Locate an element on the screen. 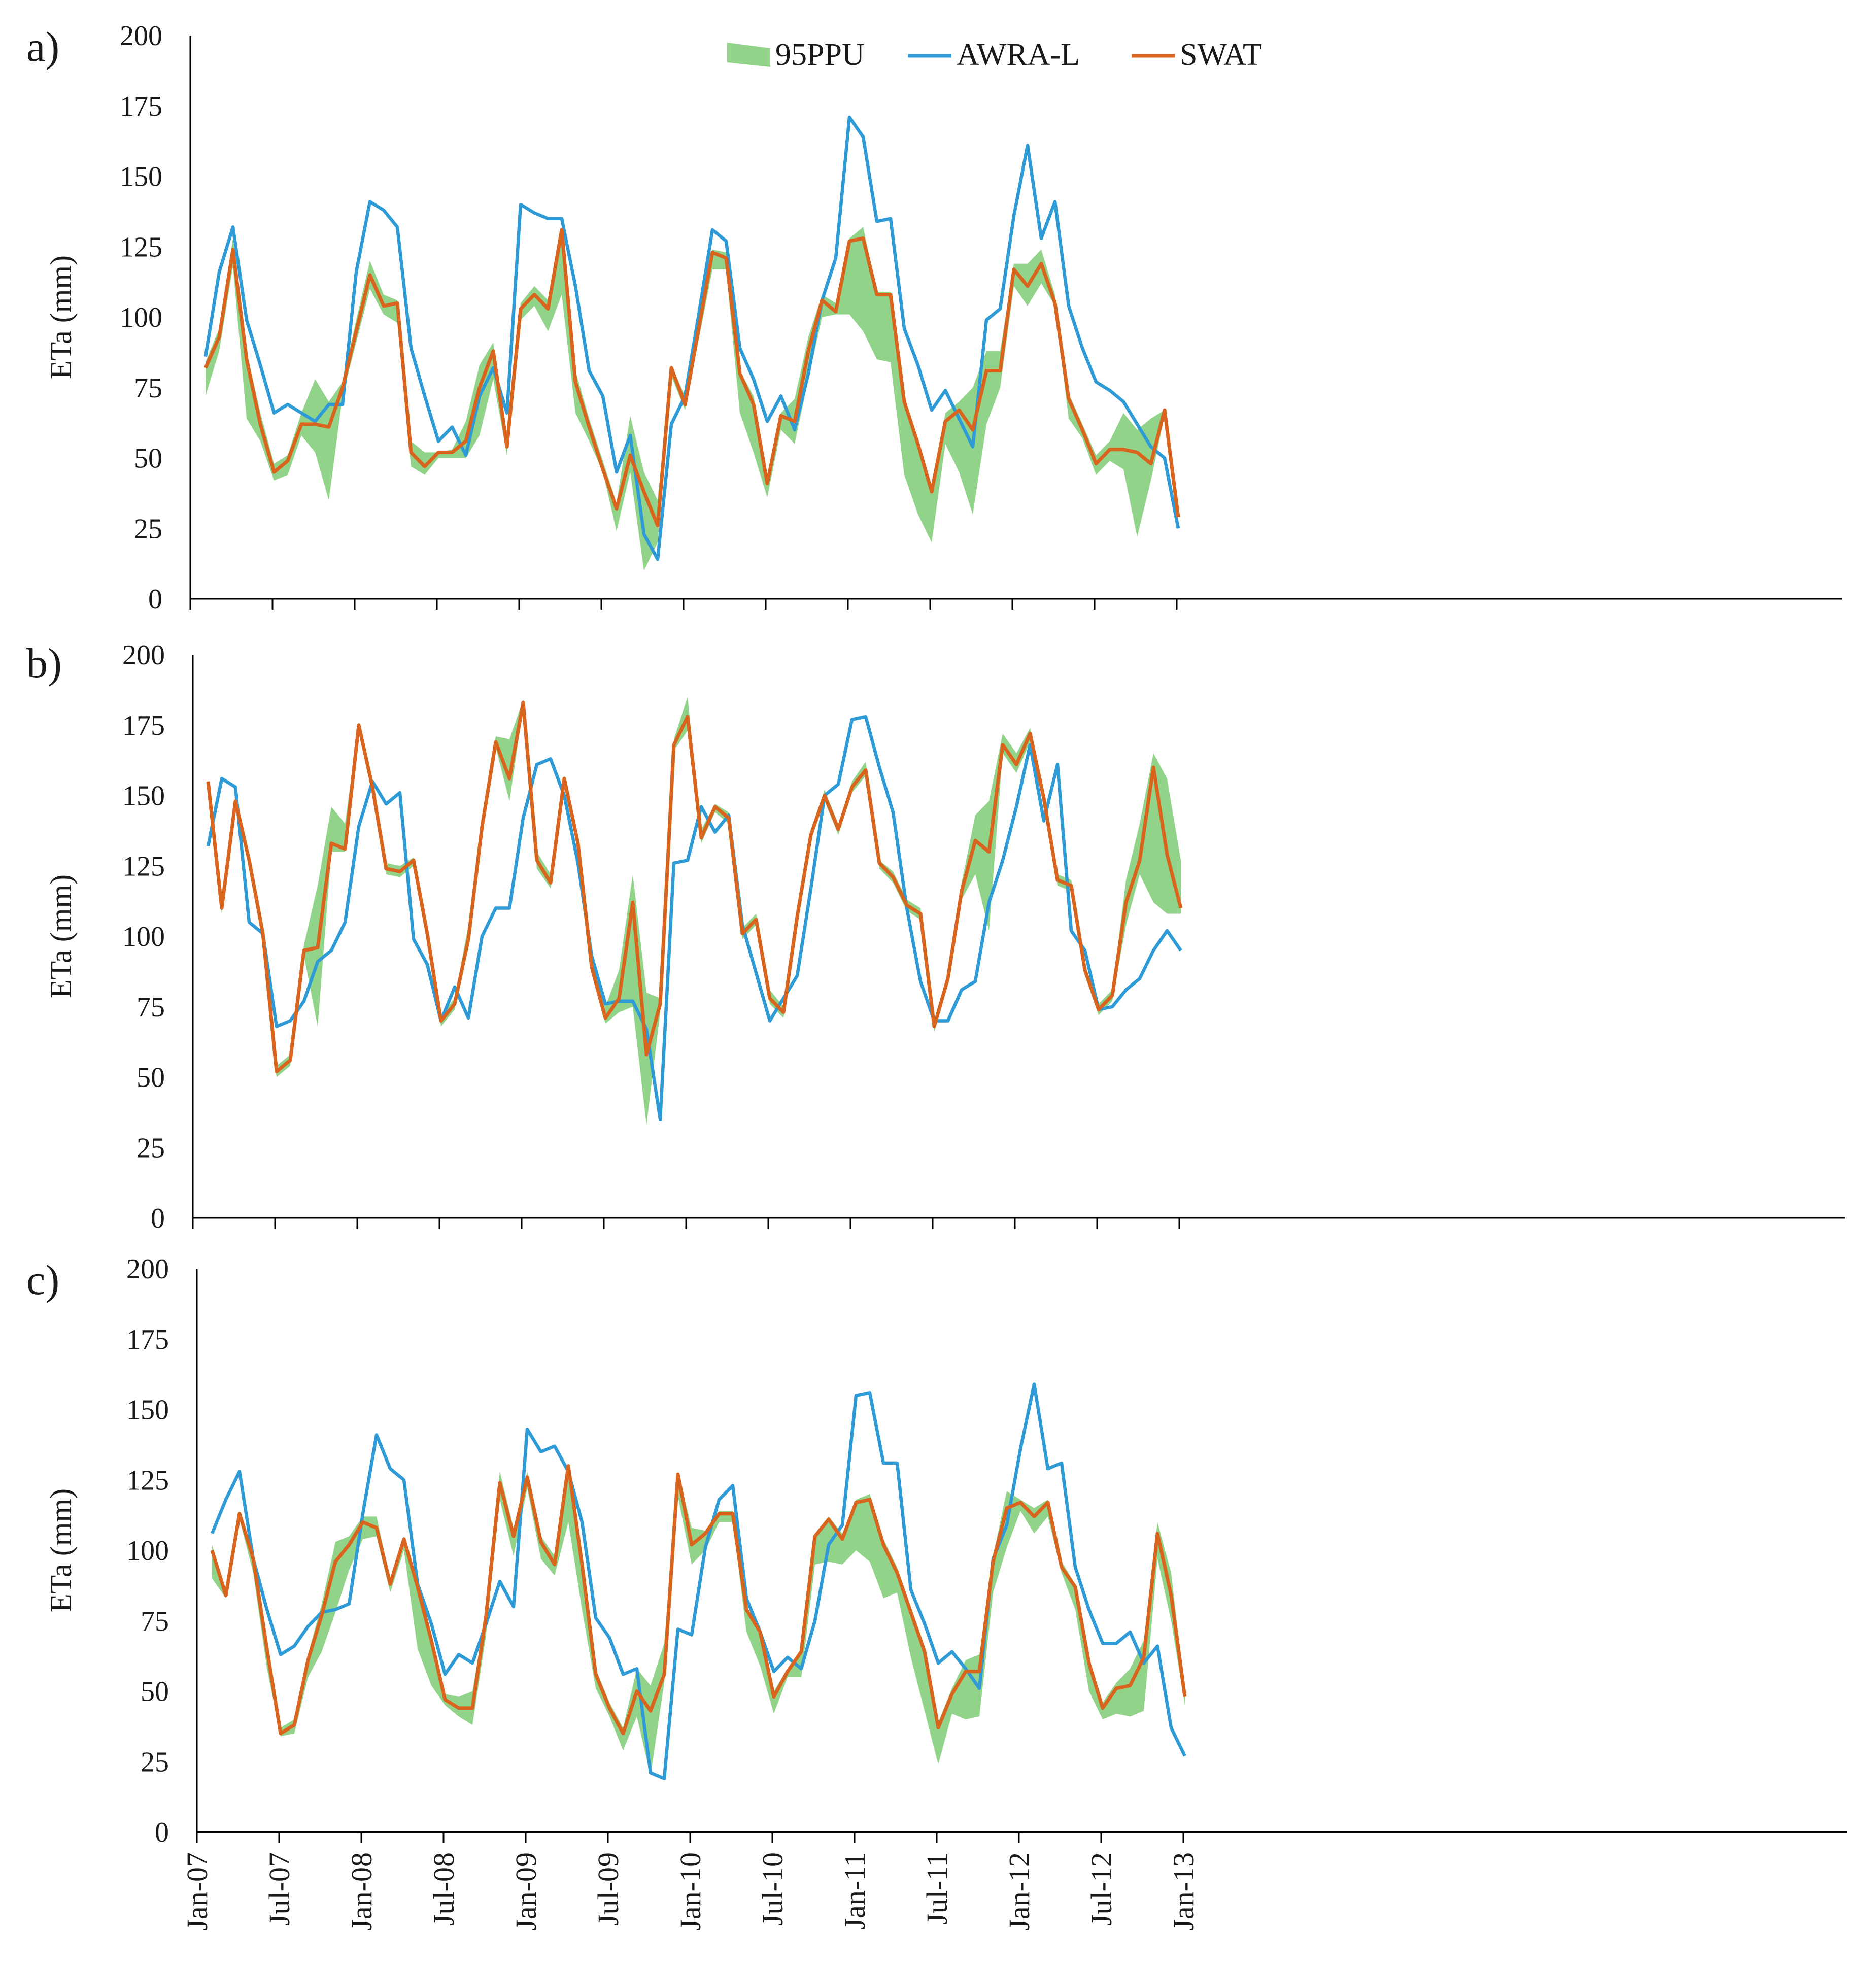 This screenshot has width=1876, height=1968. x-tick-label: Jan-08 is located at coordinates (361, 1891).